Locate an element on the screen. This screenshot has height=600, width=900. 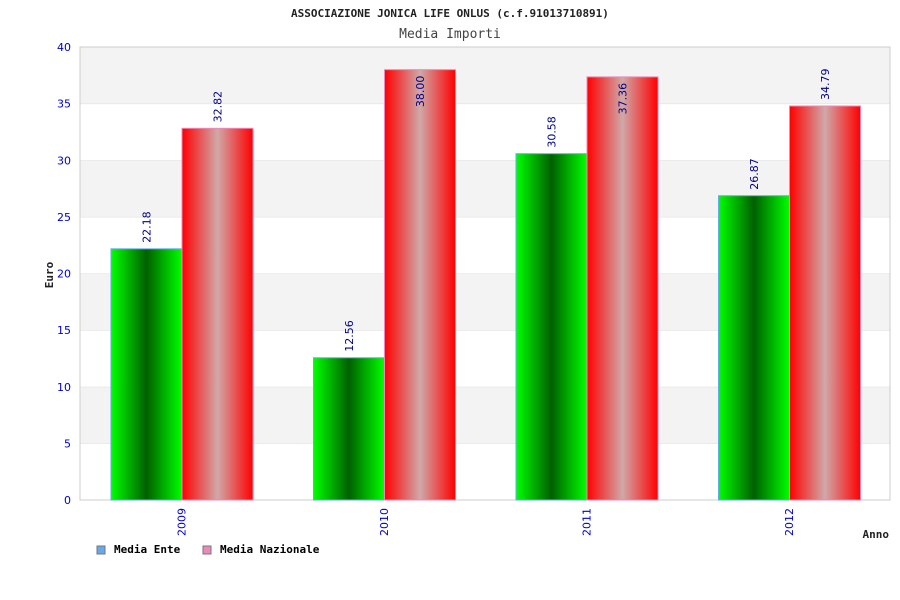
legend-swatch-media-nazionale is located at coordinates (207, 550).